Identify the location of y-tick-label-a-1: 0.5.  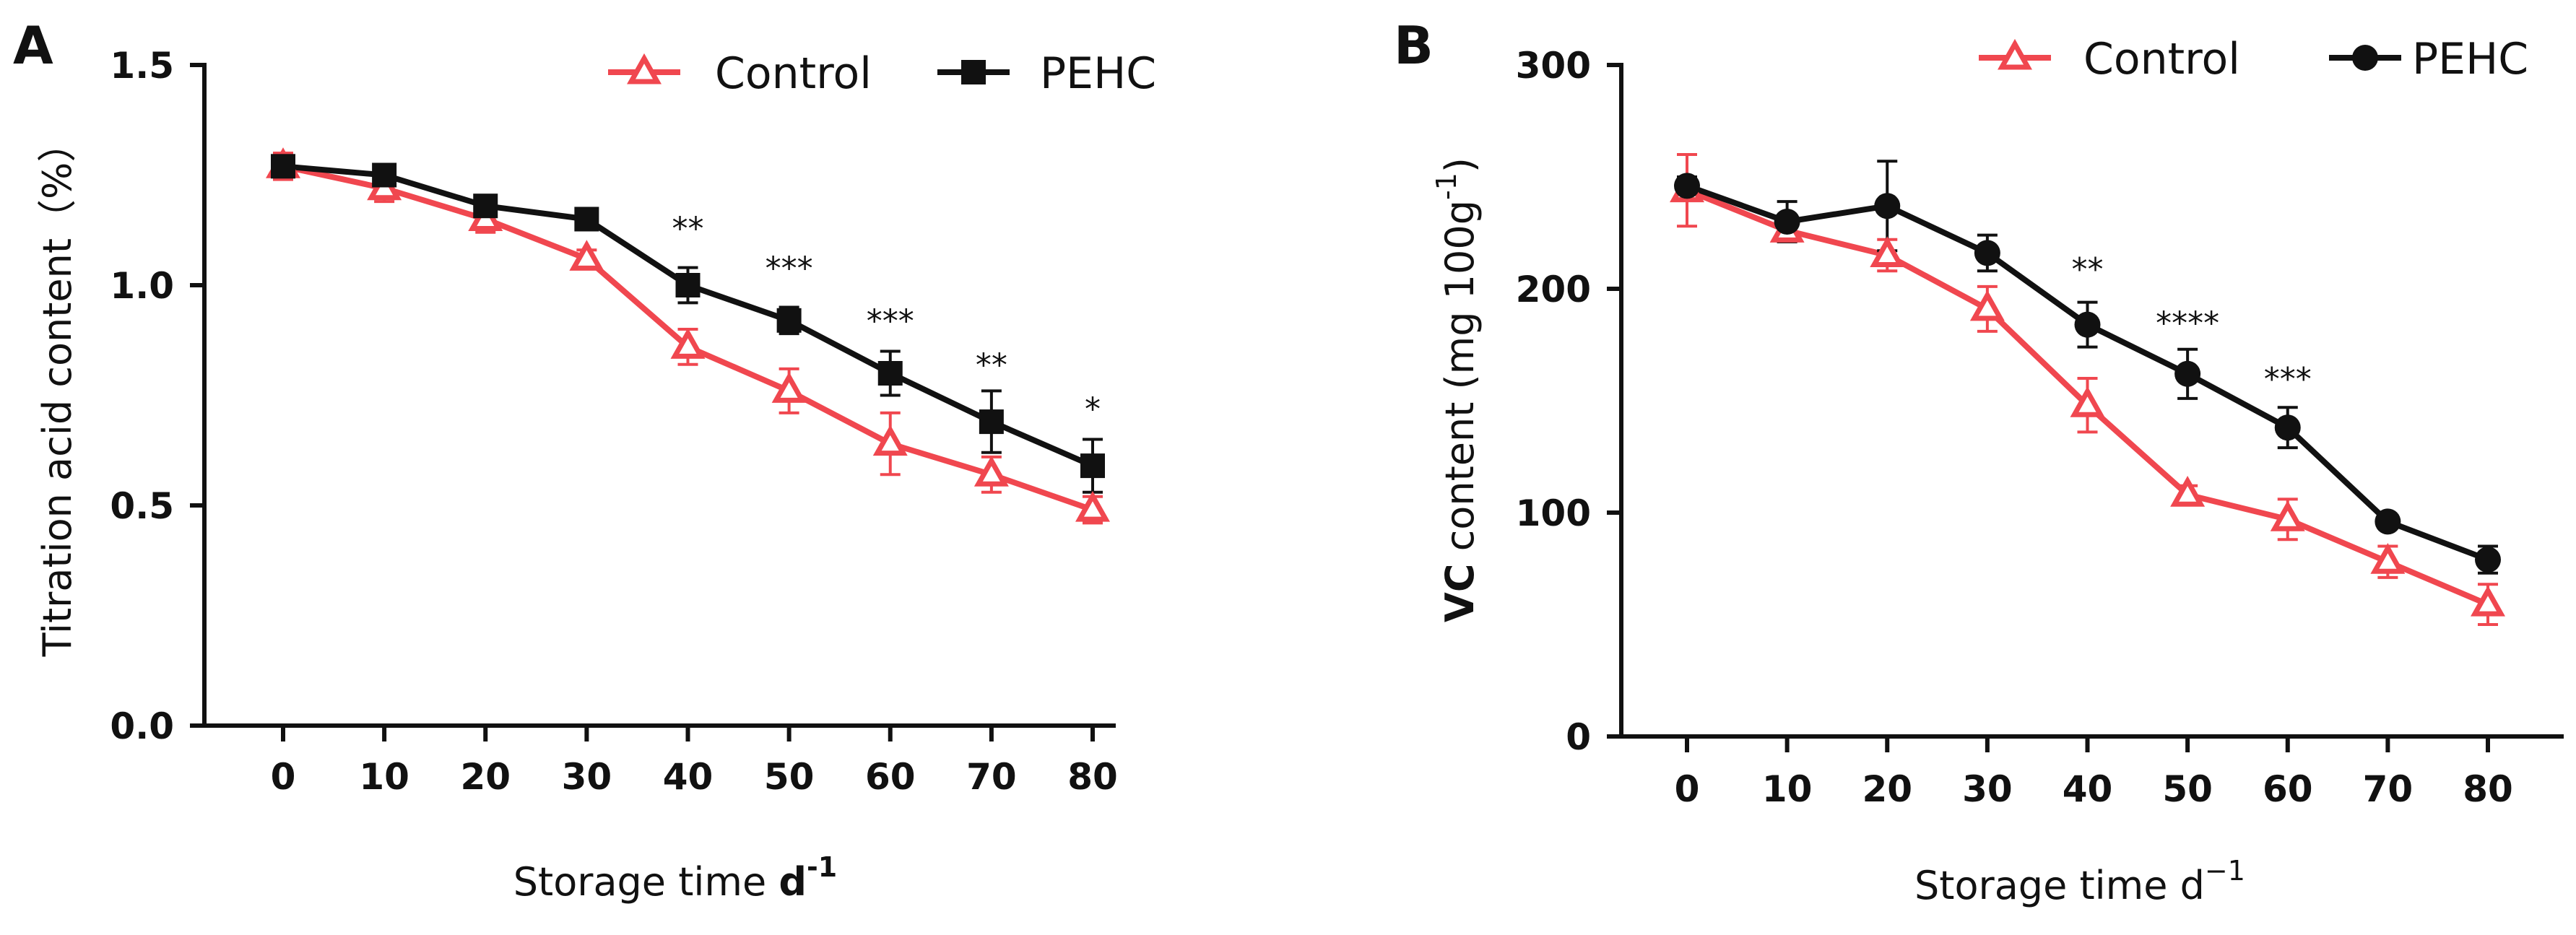
(142, 506).